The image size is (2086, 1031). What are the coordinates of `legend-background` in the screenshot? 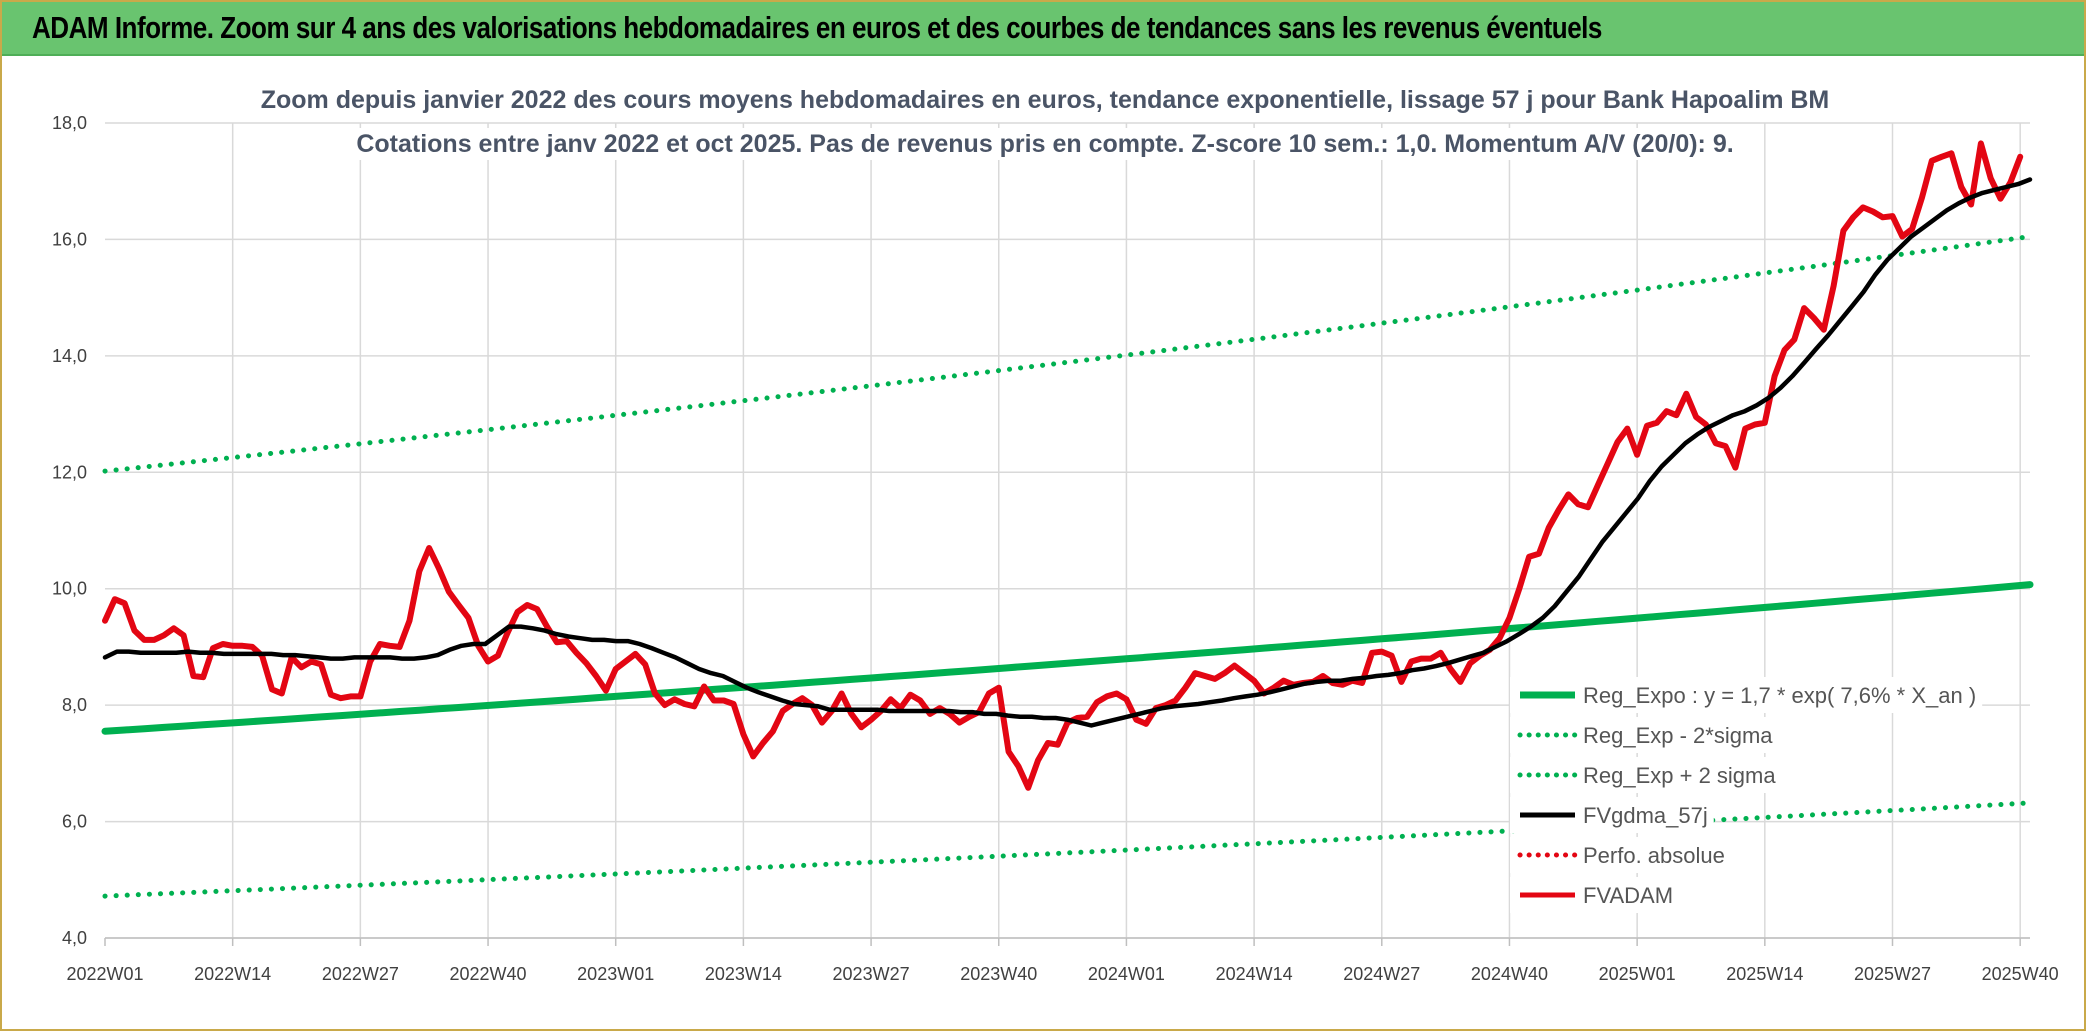 It's located at (1746, 695).